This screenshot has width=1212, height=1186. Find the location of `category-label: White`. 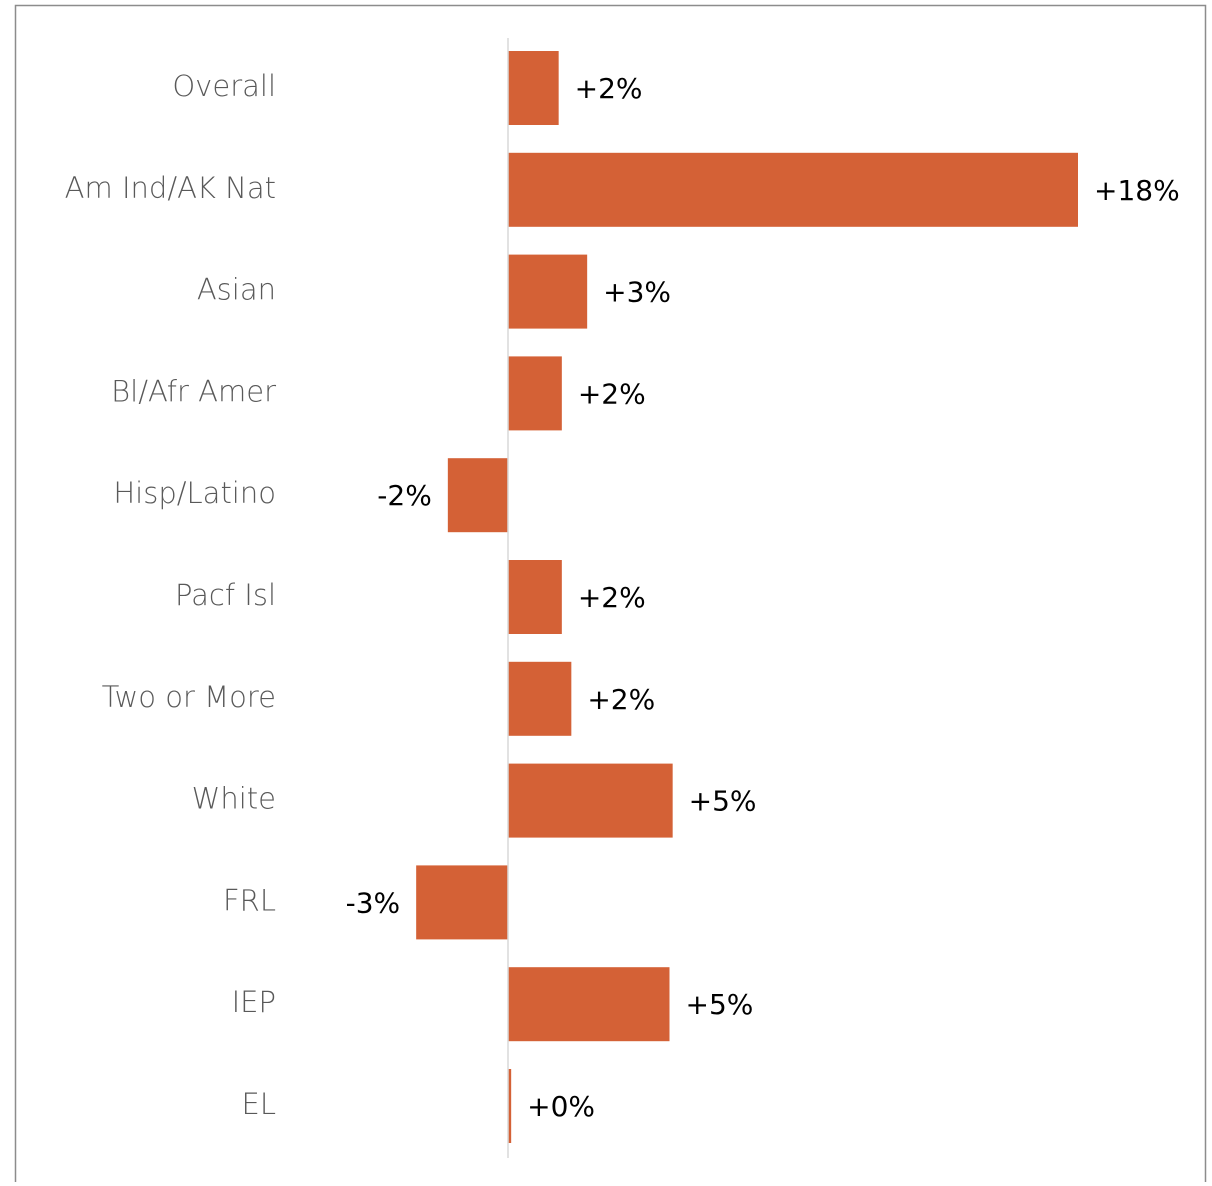

category-label: White is located at coordinates (234, 799).